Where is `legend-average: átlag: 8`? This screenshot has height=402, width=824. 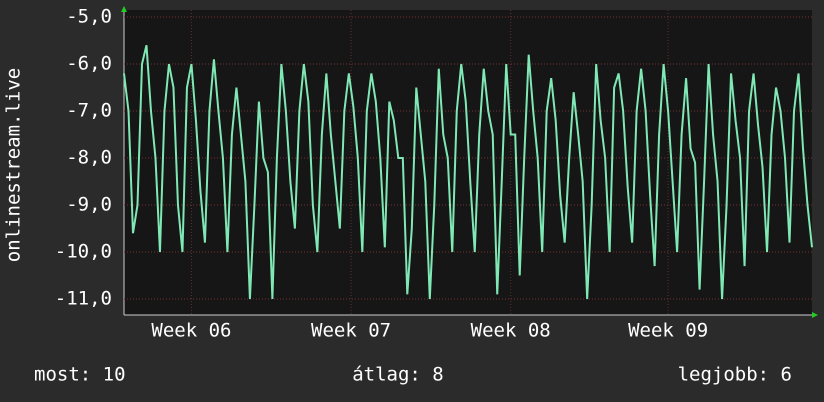
legend-average: átlag: 8 is located at coordinates (398, 375).